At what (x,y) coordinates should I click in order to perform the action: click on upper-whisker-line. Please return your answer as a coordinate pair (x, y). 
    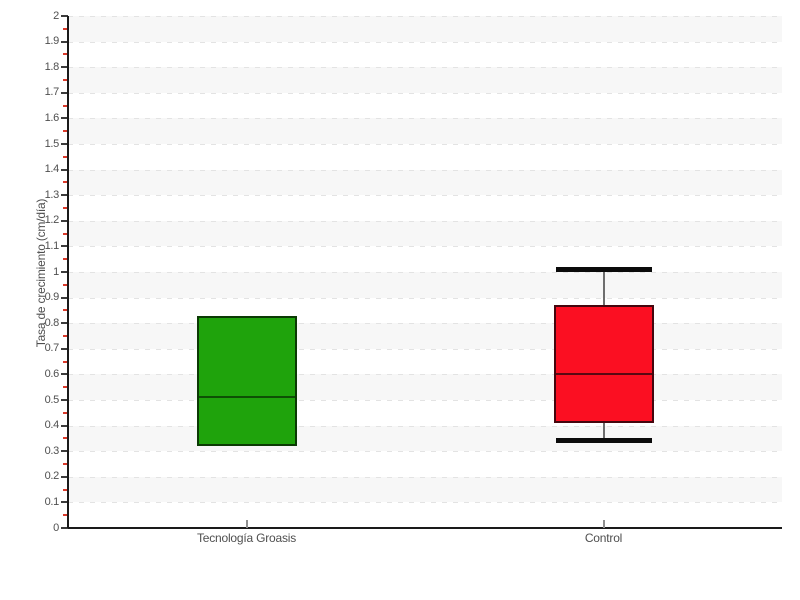
    Looking at the image, I should click on (603, 287).